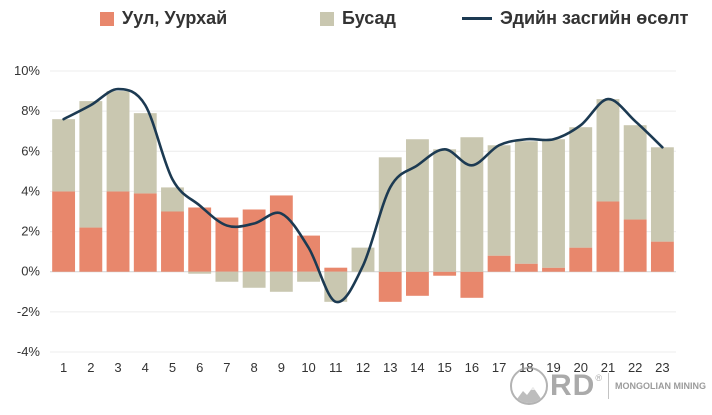  I want to click on x-tick-label: 20, so click(581, 367).